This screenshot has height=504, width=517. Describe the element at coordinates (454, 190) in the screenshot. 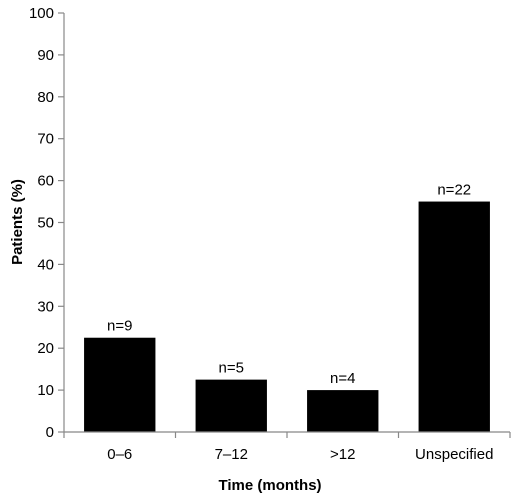

I see `data-label: n=22` at that location.